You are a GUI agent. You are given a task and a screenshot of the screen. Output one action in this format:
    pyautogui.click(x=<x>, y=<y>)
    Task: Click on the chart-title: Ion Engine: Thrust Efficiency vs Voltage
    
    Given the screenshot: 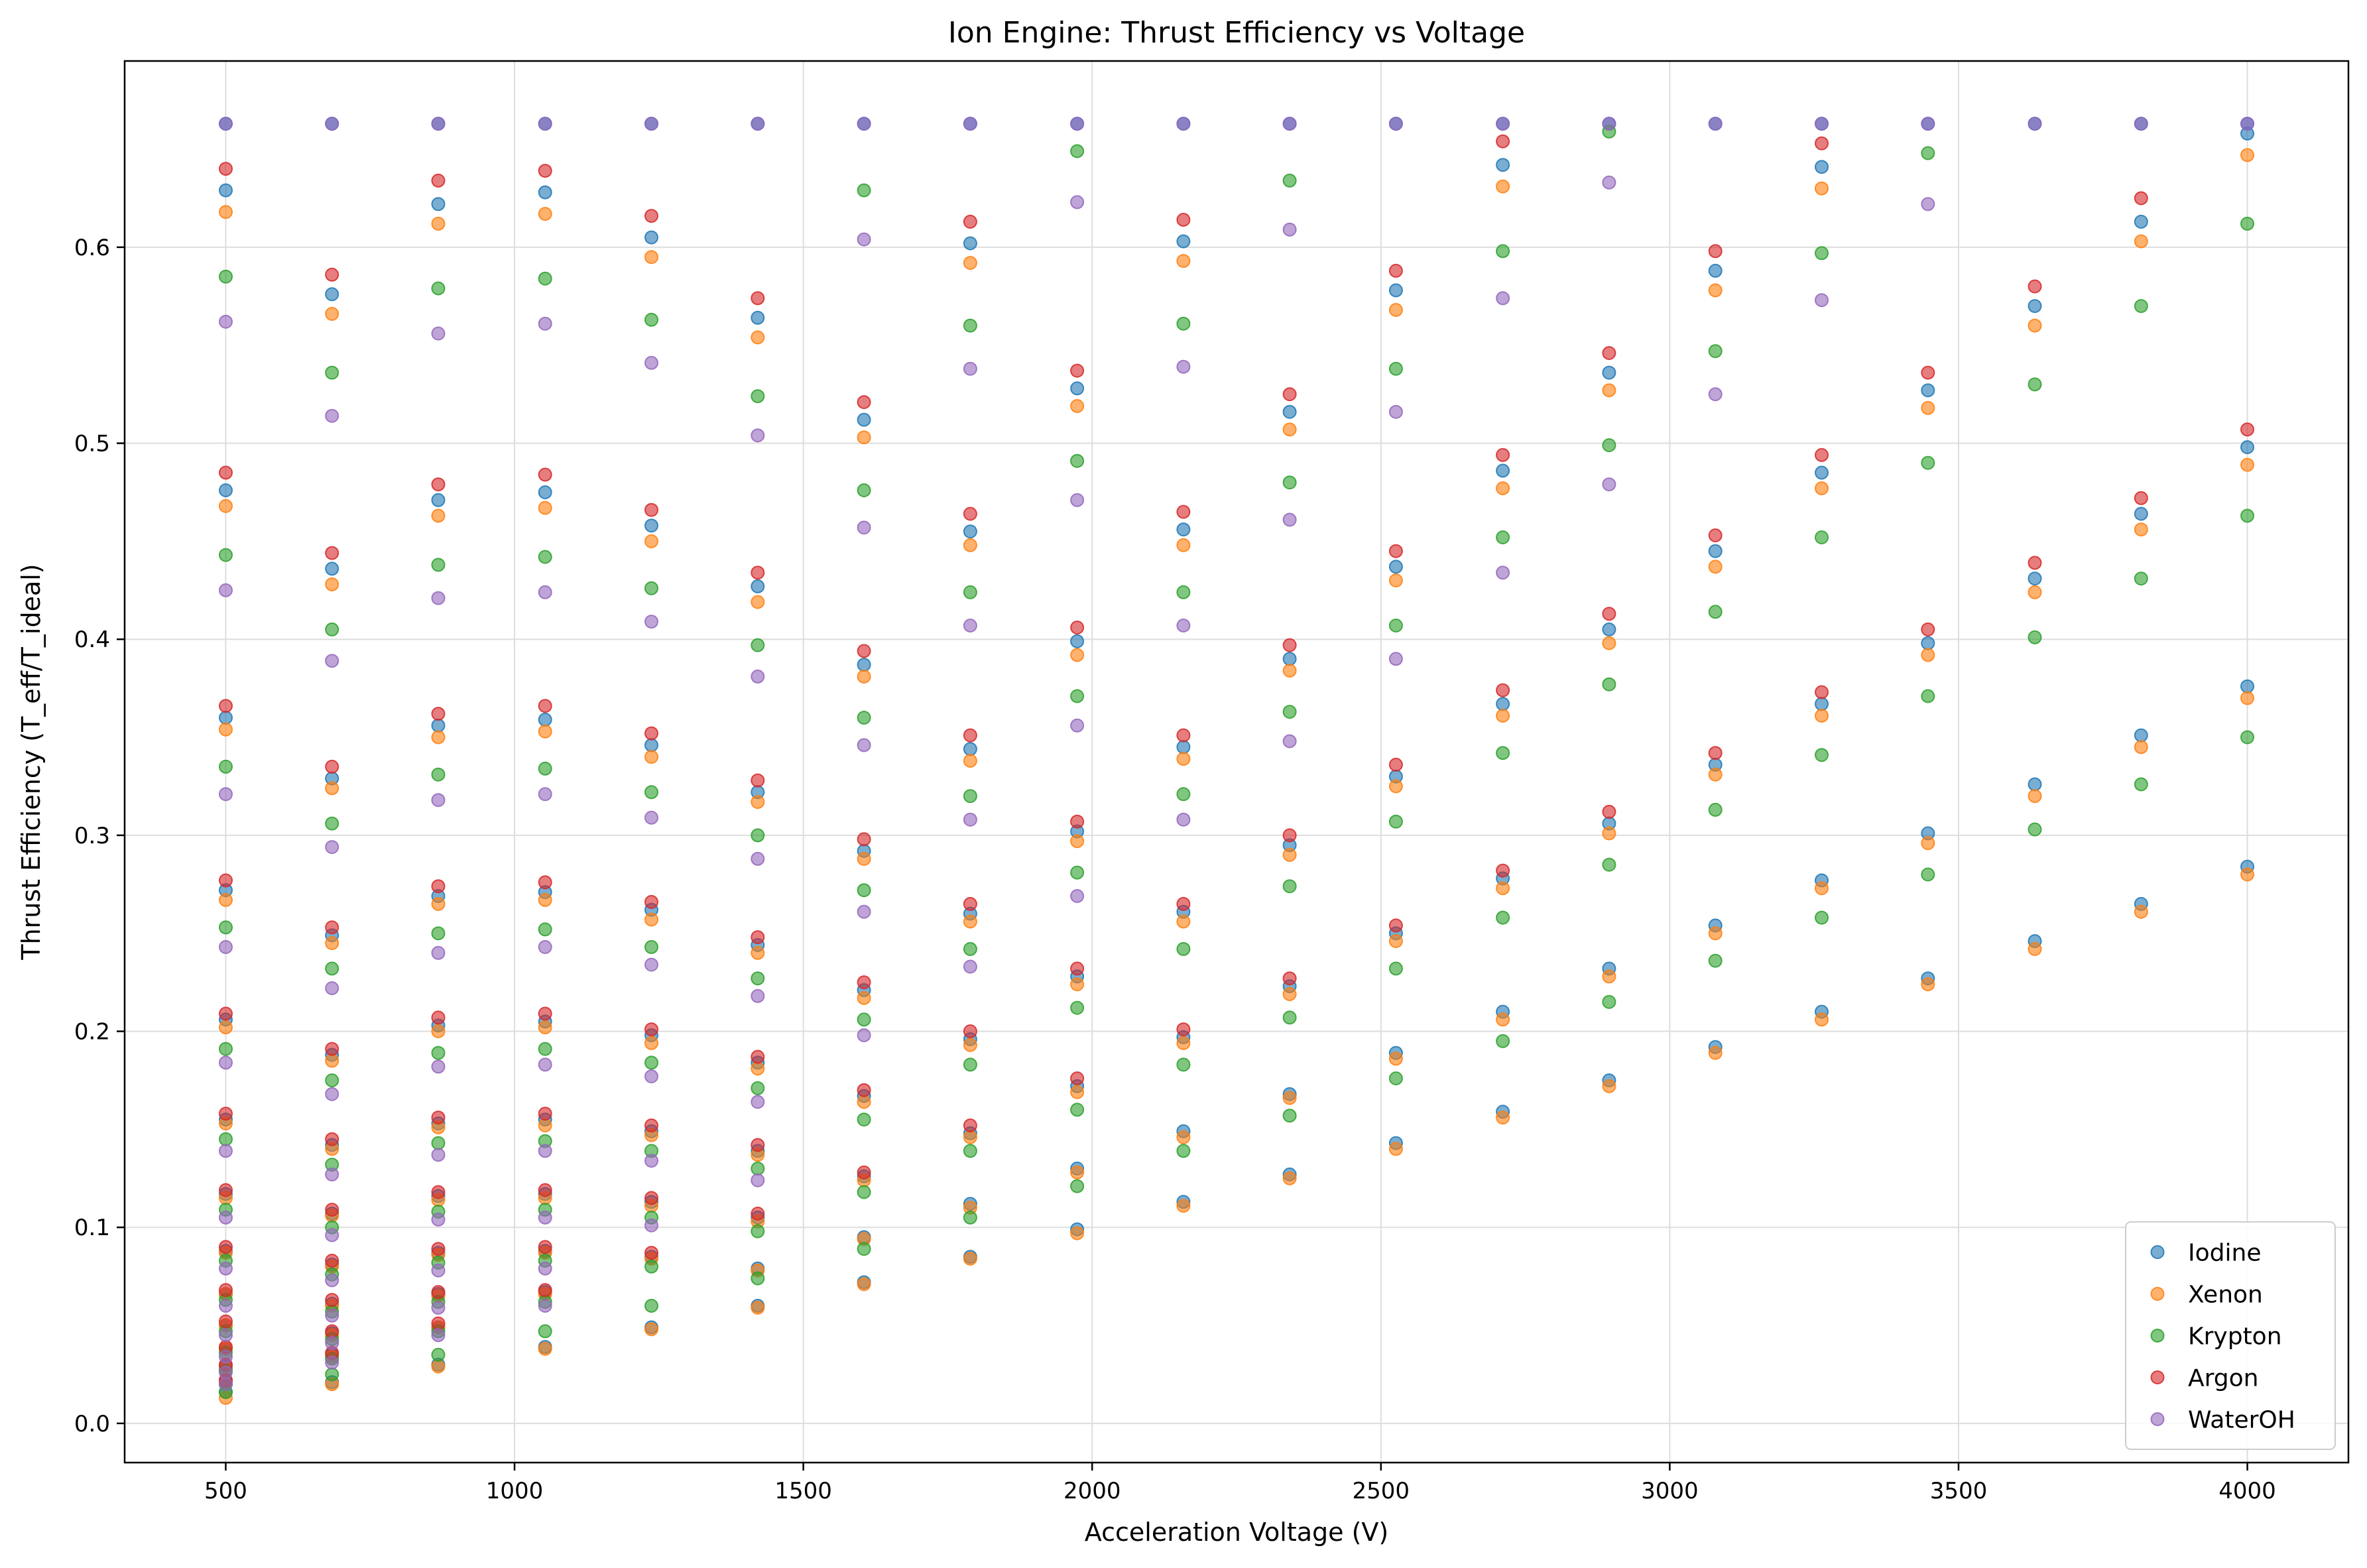 What is the action you would take?
    pyautogui.click(x=1236, y=33)
    